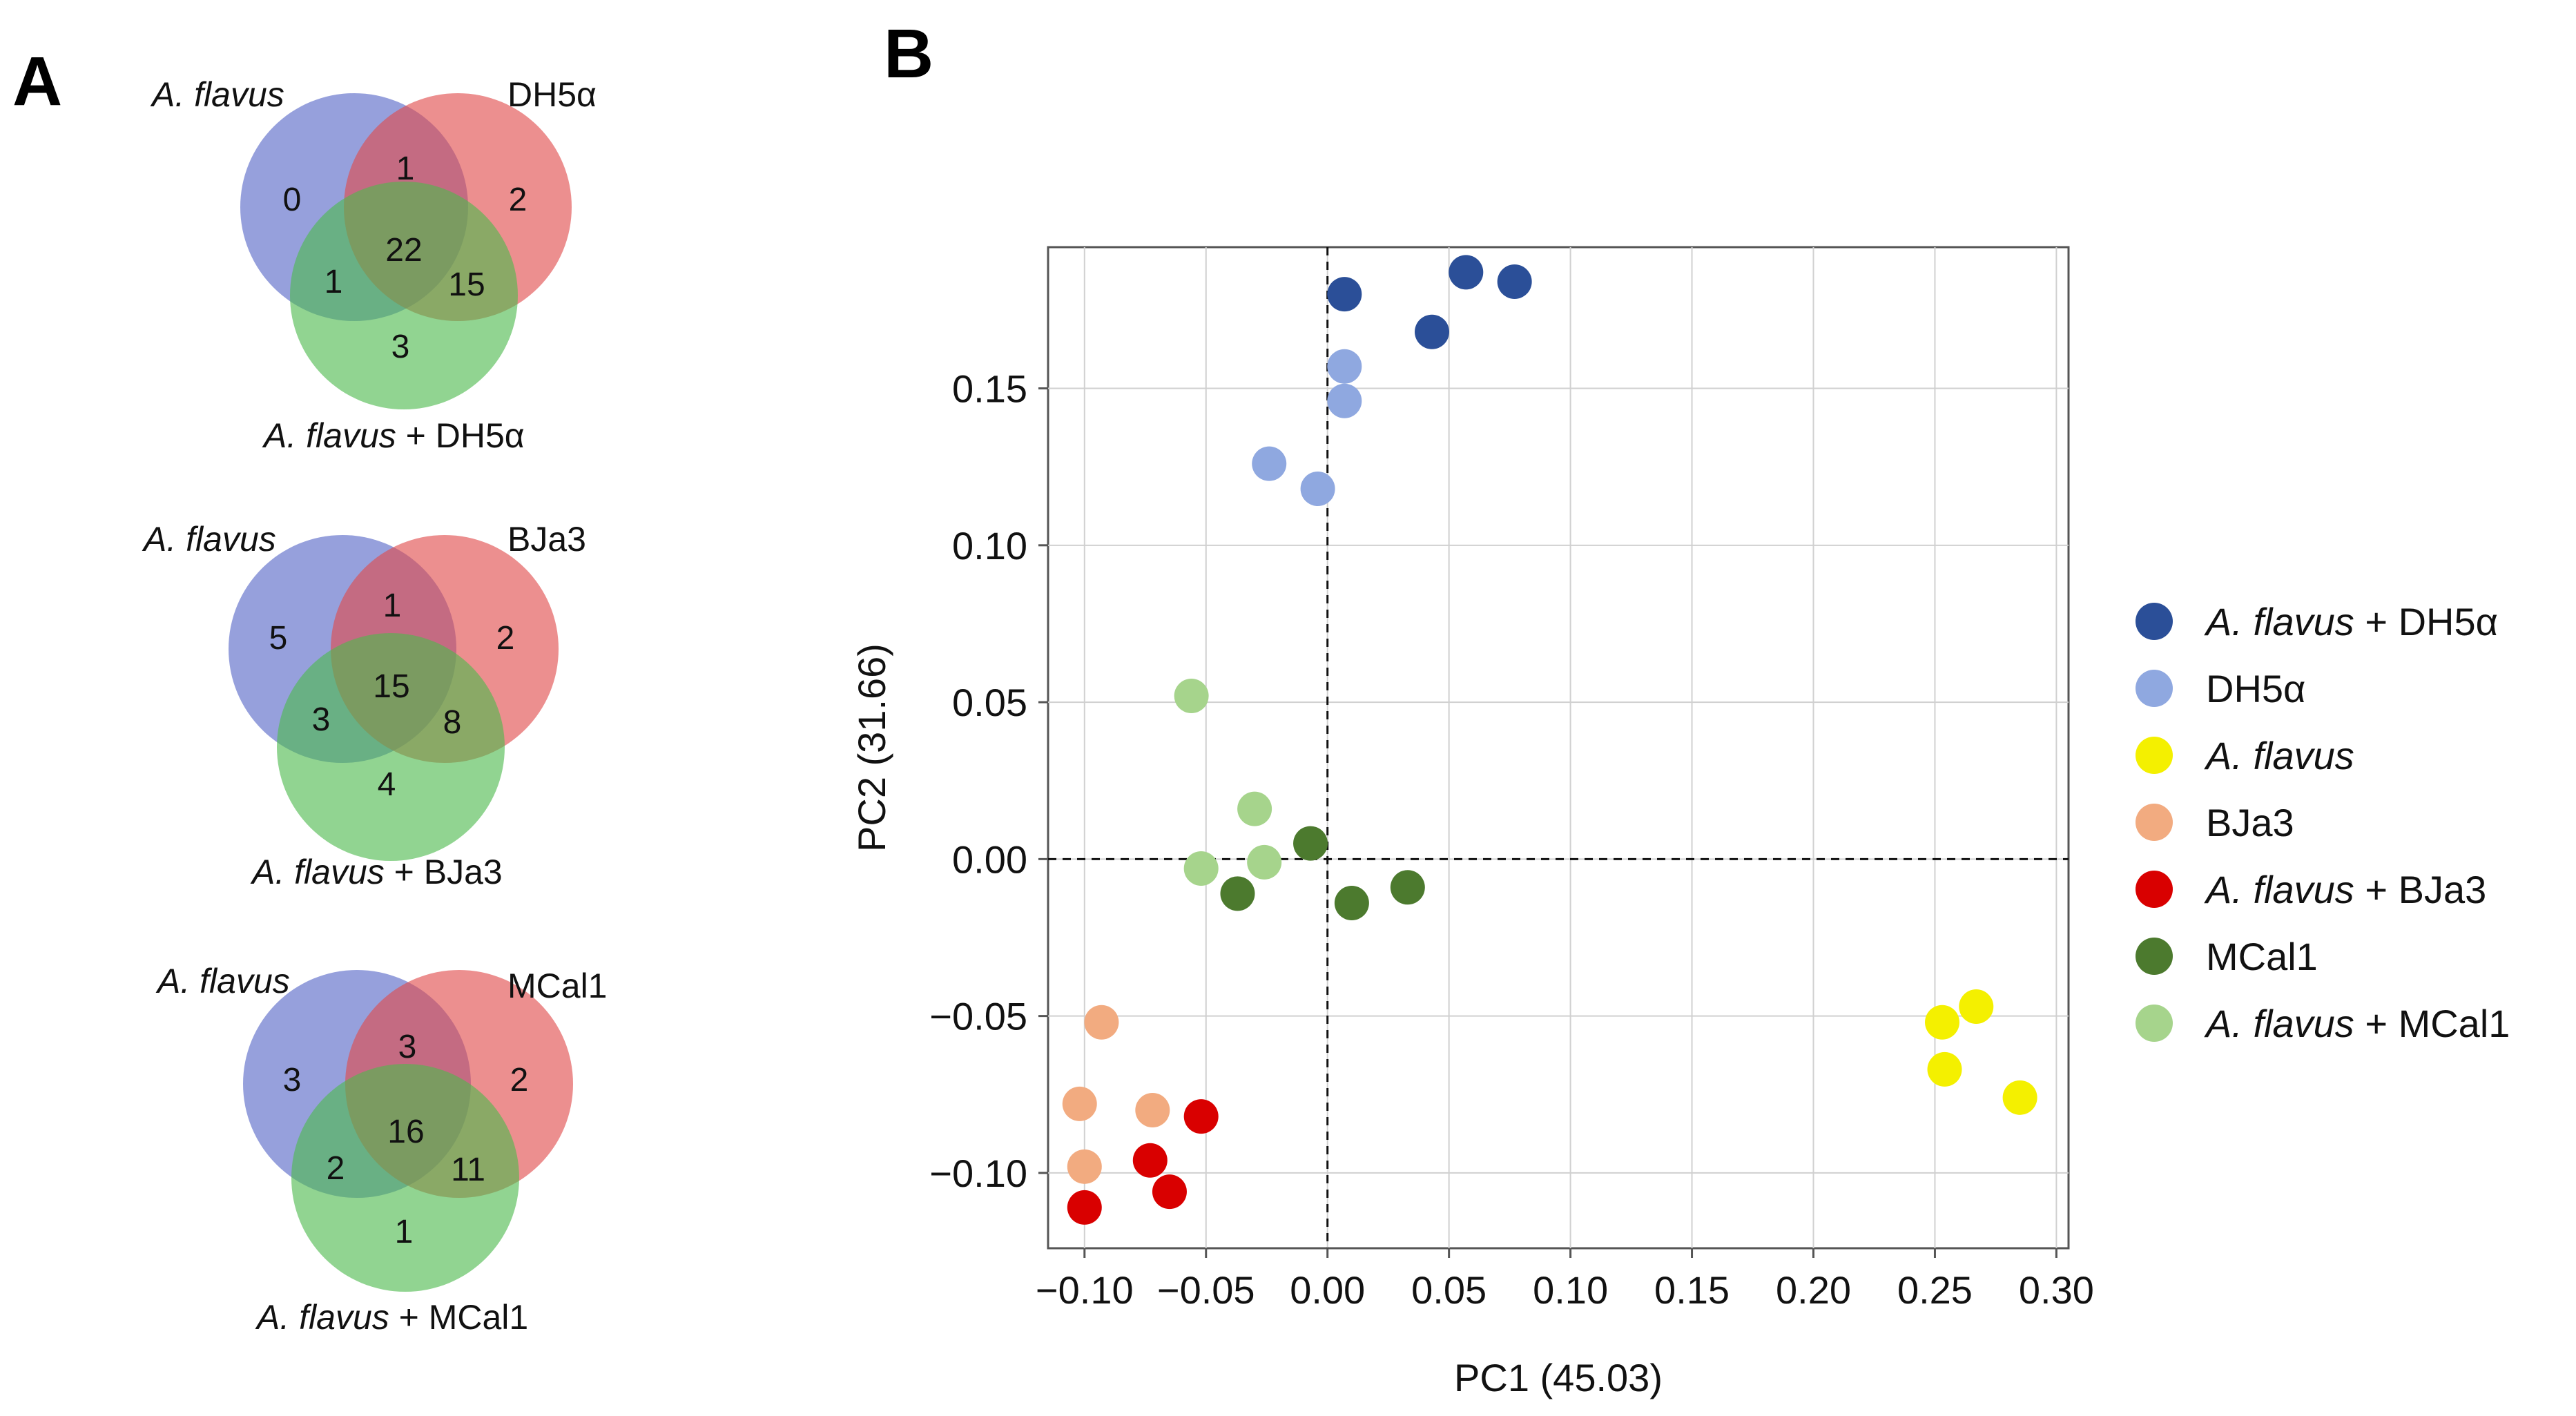 This screenshot has width=2576, height=1416. I want to click on x-tick-label: 0.30, so click(2057, 1290).